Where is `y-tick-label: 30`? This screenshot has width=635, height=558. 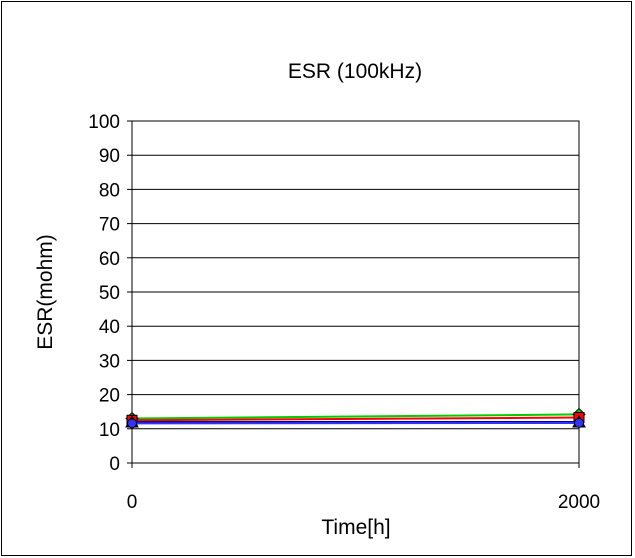
y-tick-label: 30 is located at coordinates (109, 361).